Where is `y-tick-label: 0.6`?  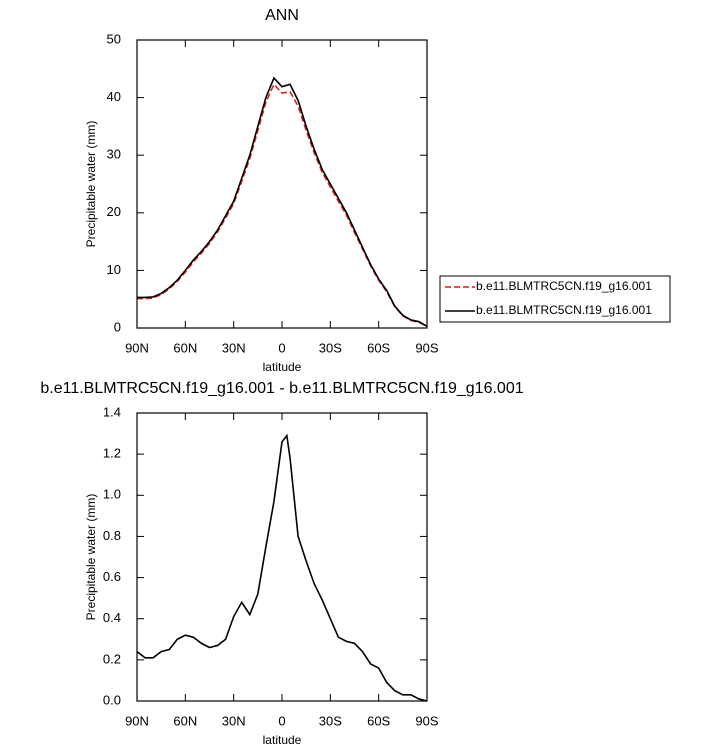
y-tick-label: 0.6 is located at coordinates (112, 576).